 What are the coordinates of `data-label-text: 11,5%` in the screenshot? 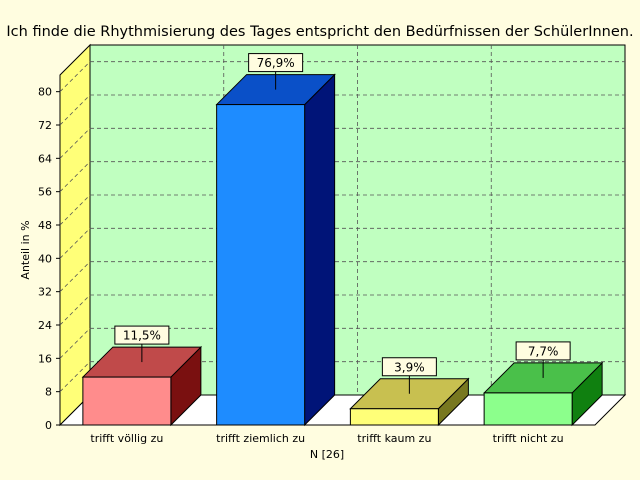 It's located at (142, 336).